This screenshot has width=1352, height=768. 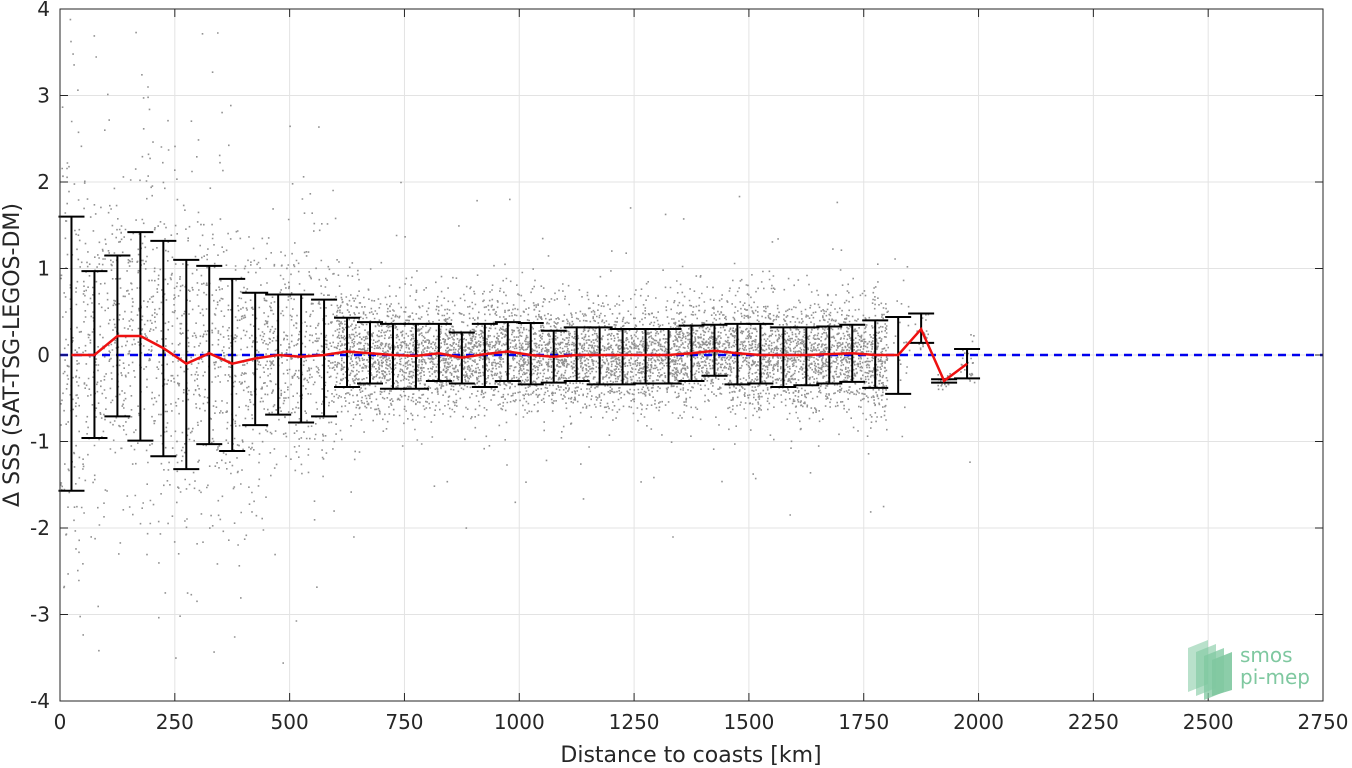 What do you see at coordinates (290, 722) in the screenshot?
I see `x-tick-label: 500` at bounding box center [290, 722].